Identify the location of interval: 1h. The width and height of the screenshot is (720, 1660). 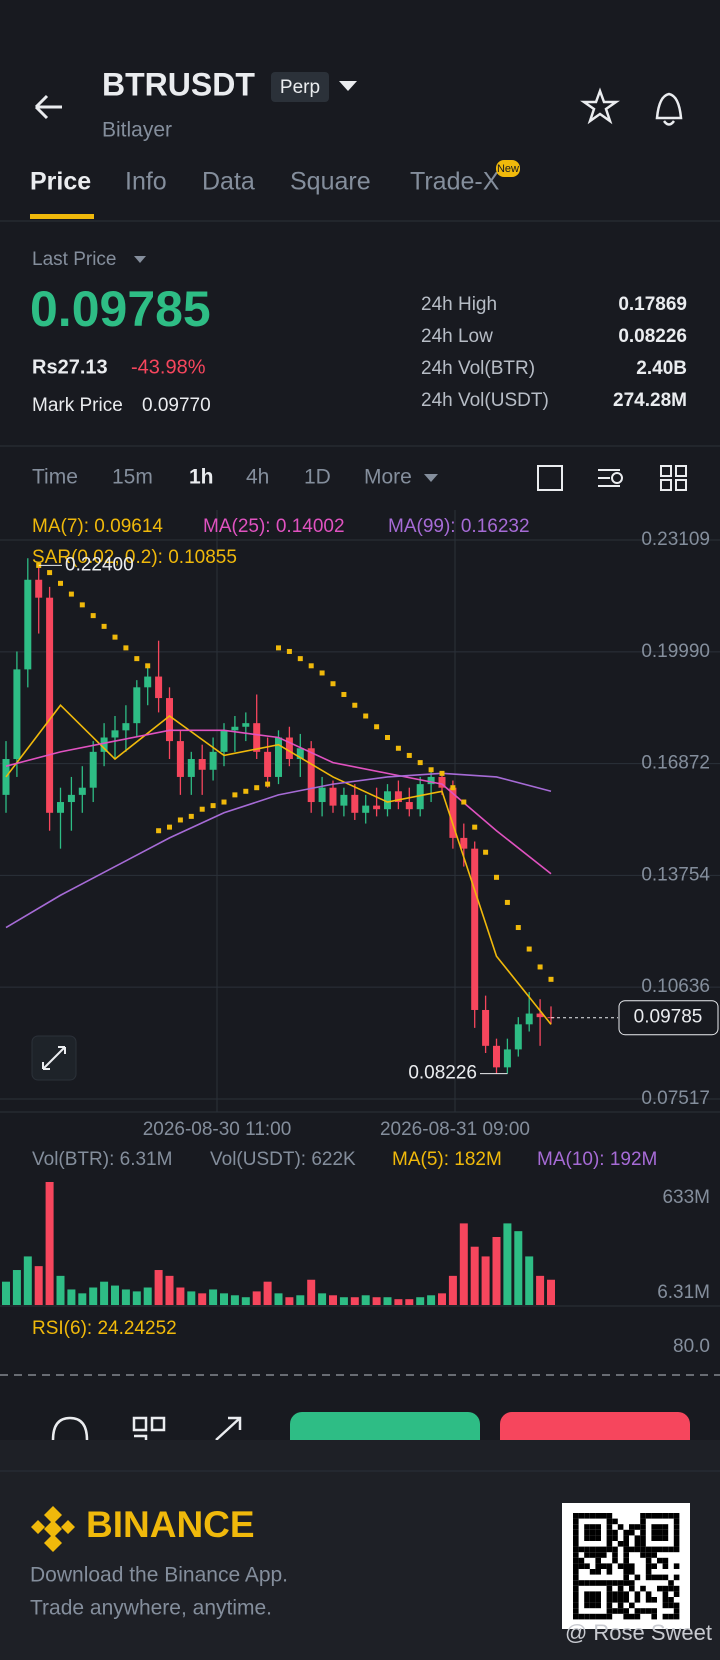
(201, 477).